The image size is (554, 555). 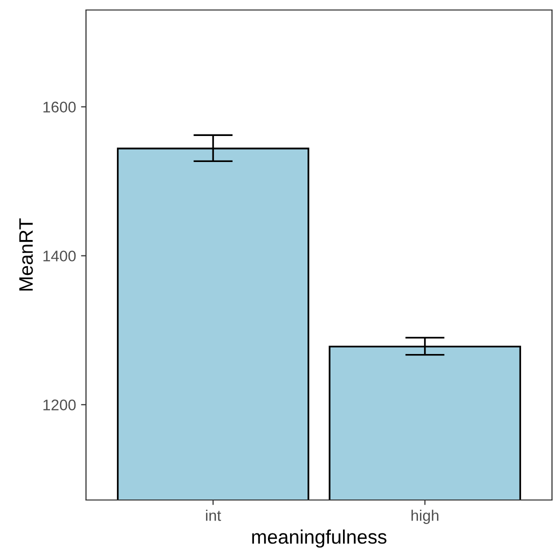 What do you see at coordinates (26, 254) in the screenshot?
I see `y-axis-title: MeanRT` at bounding box center [26, 254].